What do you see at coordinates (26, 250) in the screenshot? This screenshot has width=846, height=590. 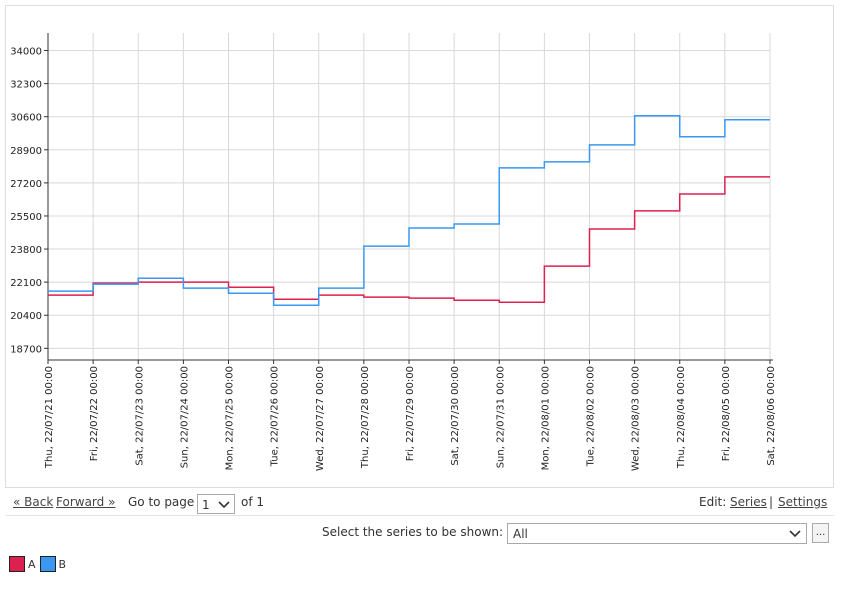 I see `y-tick-label: 23800` at bounding box center [26, 250].